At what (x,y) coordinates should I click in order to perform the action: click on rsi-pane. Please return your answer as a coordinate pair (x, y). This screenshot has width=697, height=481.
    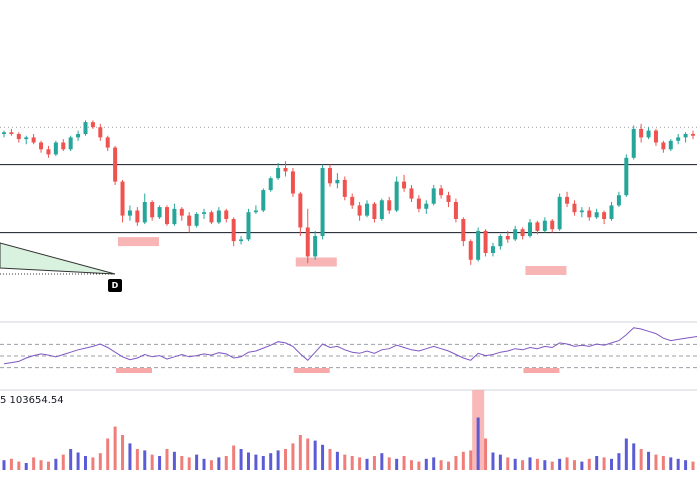
    Looking at the image, I should click on (348, 347).